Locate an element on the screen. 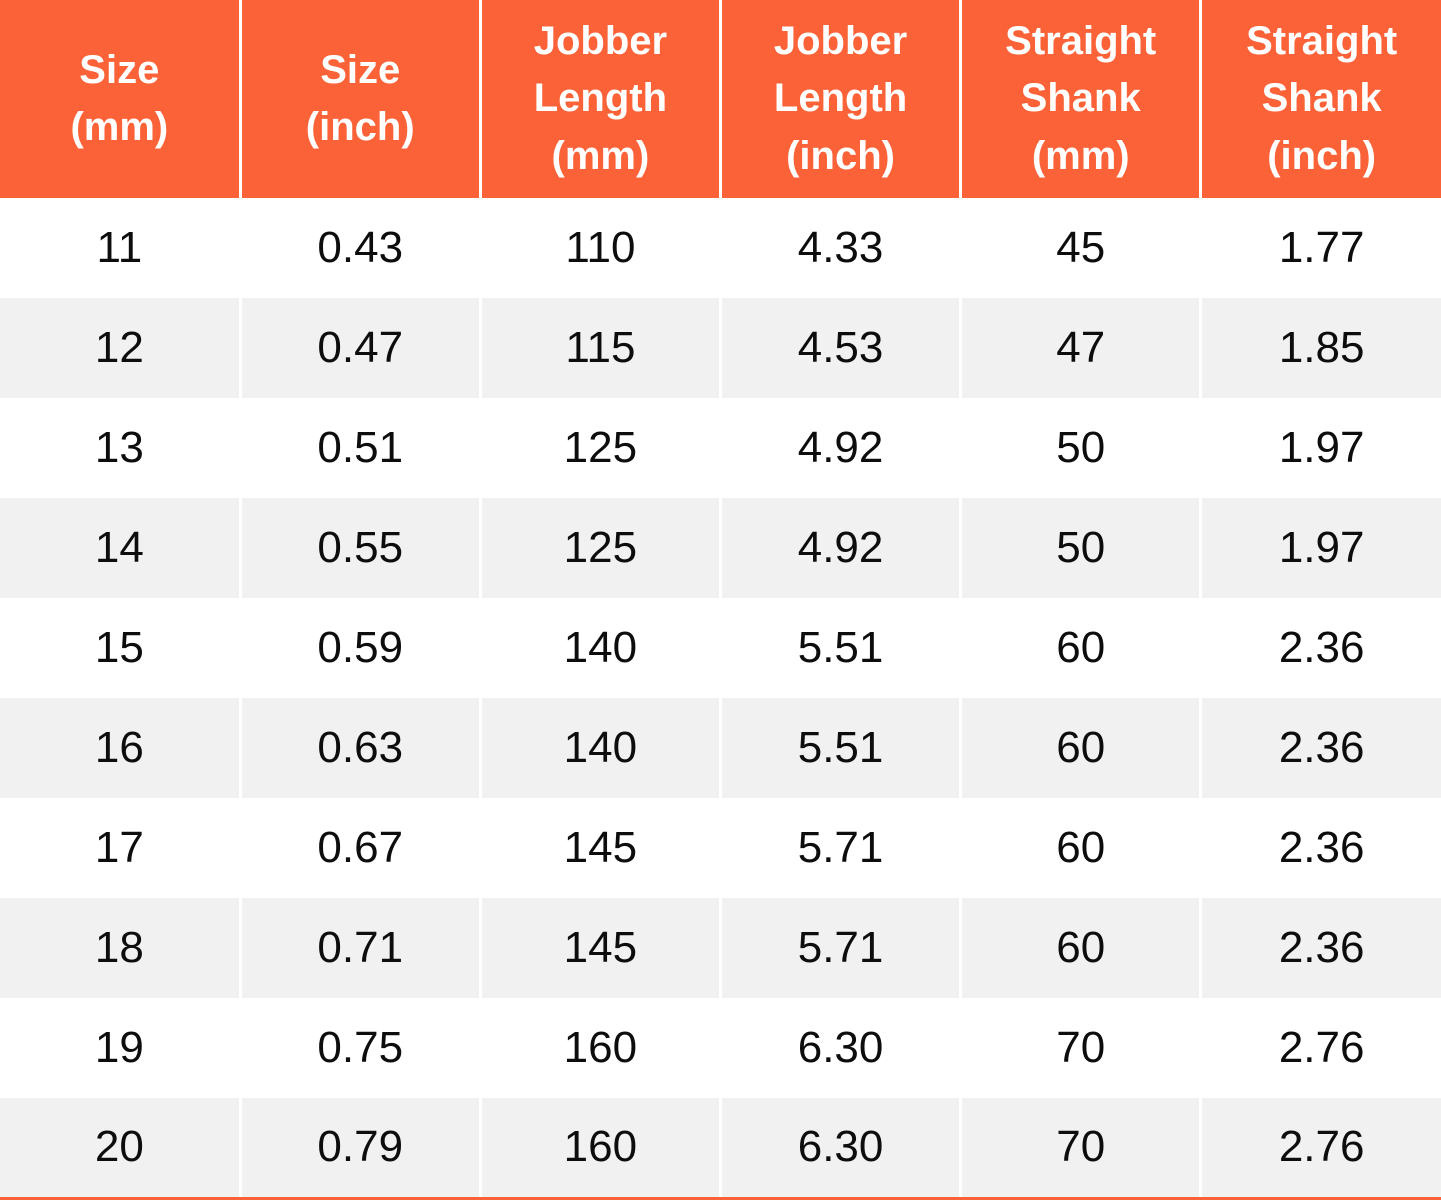 This screenshot has width=1441, height=1202. table-row: 20 0.79 160 6.30 70 2.76 is located at coordinates (720, 1149).